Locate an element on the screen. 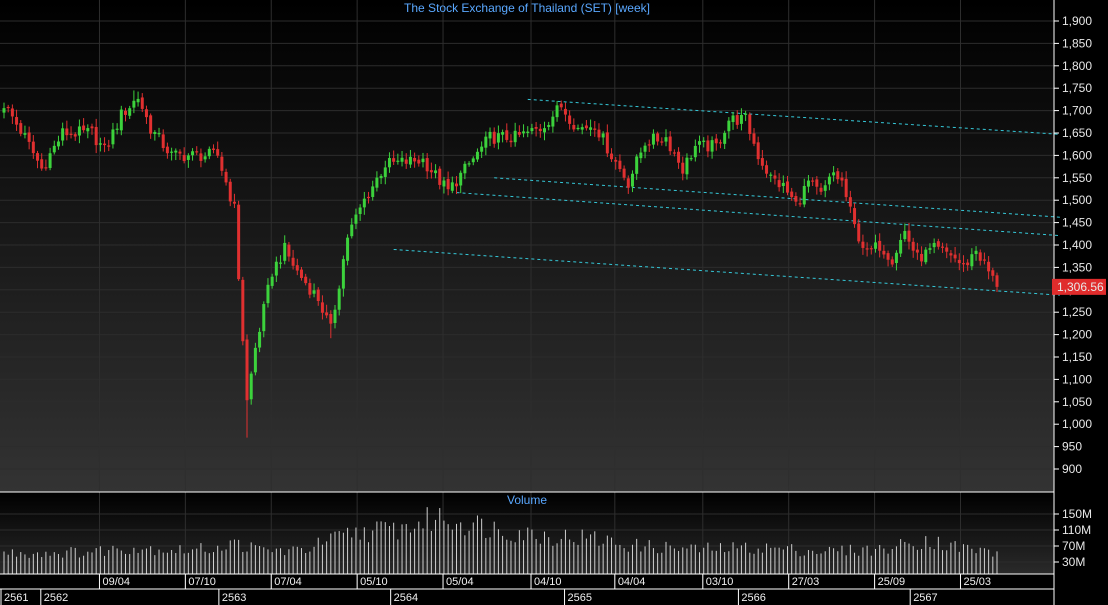 This screenshot has width=1108, height=605. date-label: 25/09 is located at coordinates (892, 582).